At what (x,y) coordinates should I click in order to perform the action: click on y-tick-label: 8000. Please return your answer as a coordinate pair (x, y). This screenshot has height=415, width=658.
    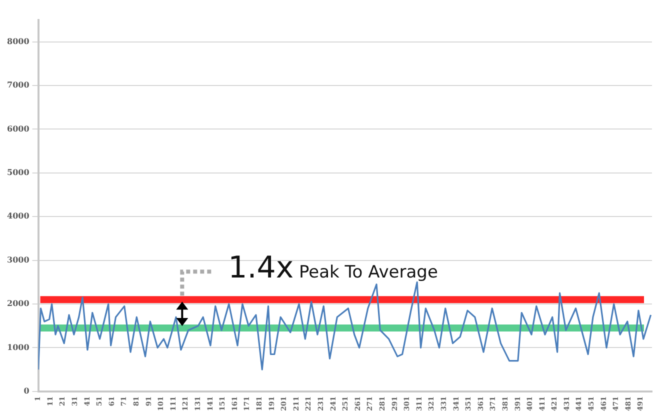
    Looking at the image, I should click on (18, 41).